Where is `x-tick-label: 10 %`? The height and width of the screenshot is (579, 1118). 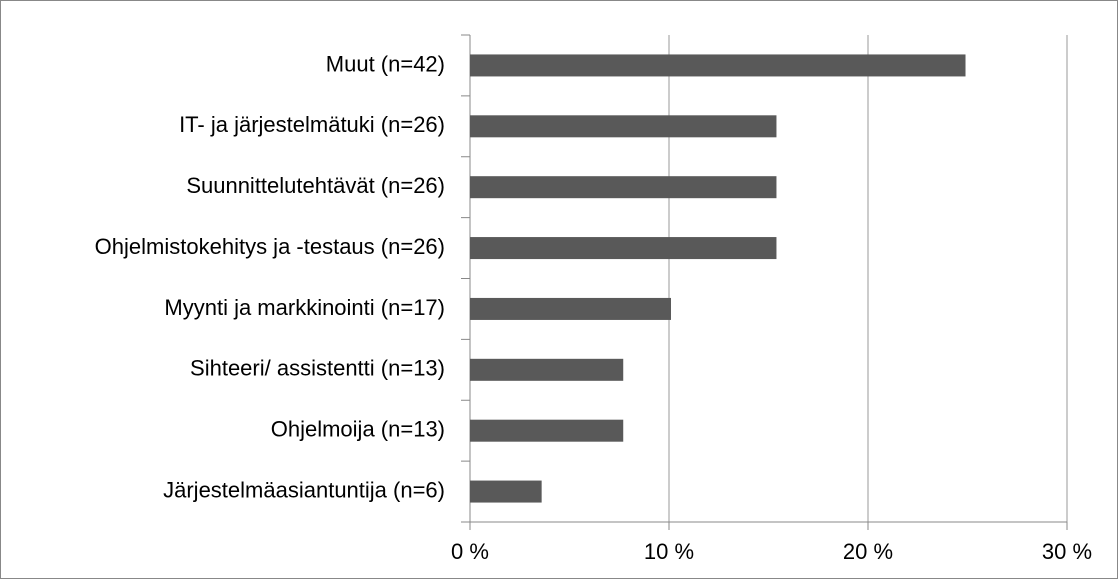 x-tick-label: 10 % is located at coordinates (669, 551).